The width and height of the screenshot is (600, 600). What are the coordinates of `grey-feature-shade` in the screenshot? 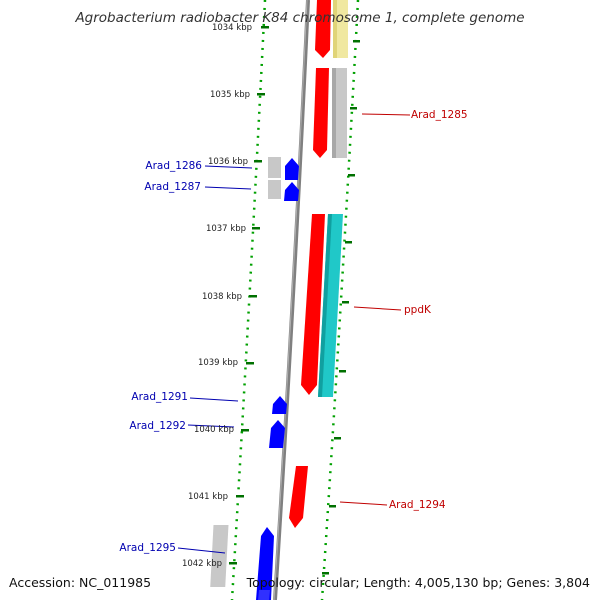 It's located at (334, 113).